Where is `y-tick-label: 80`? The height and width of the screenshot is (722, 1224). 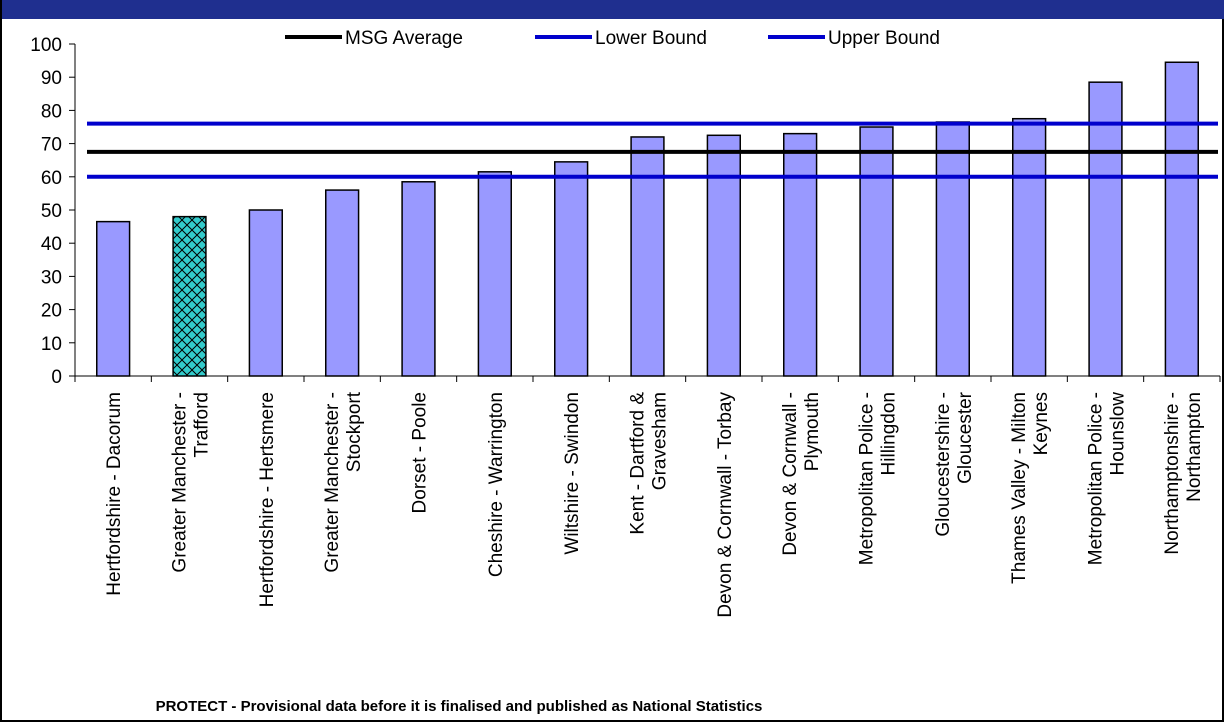 y-tick-label: 80 is located at coordinates (51, 111).